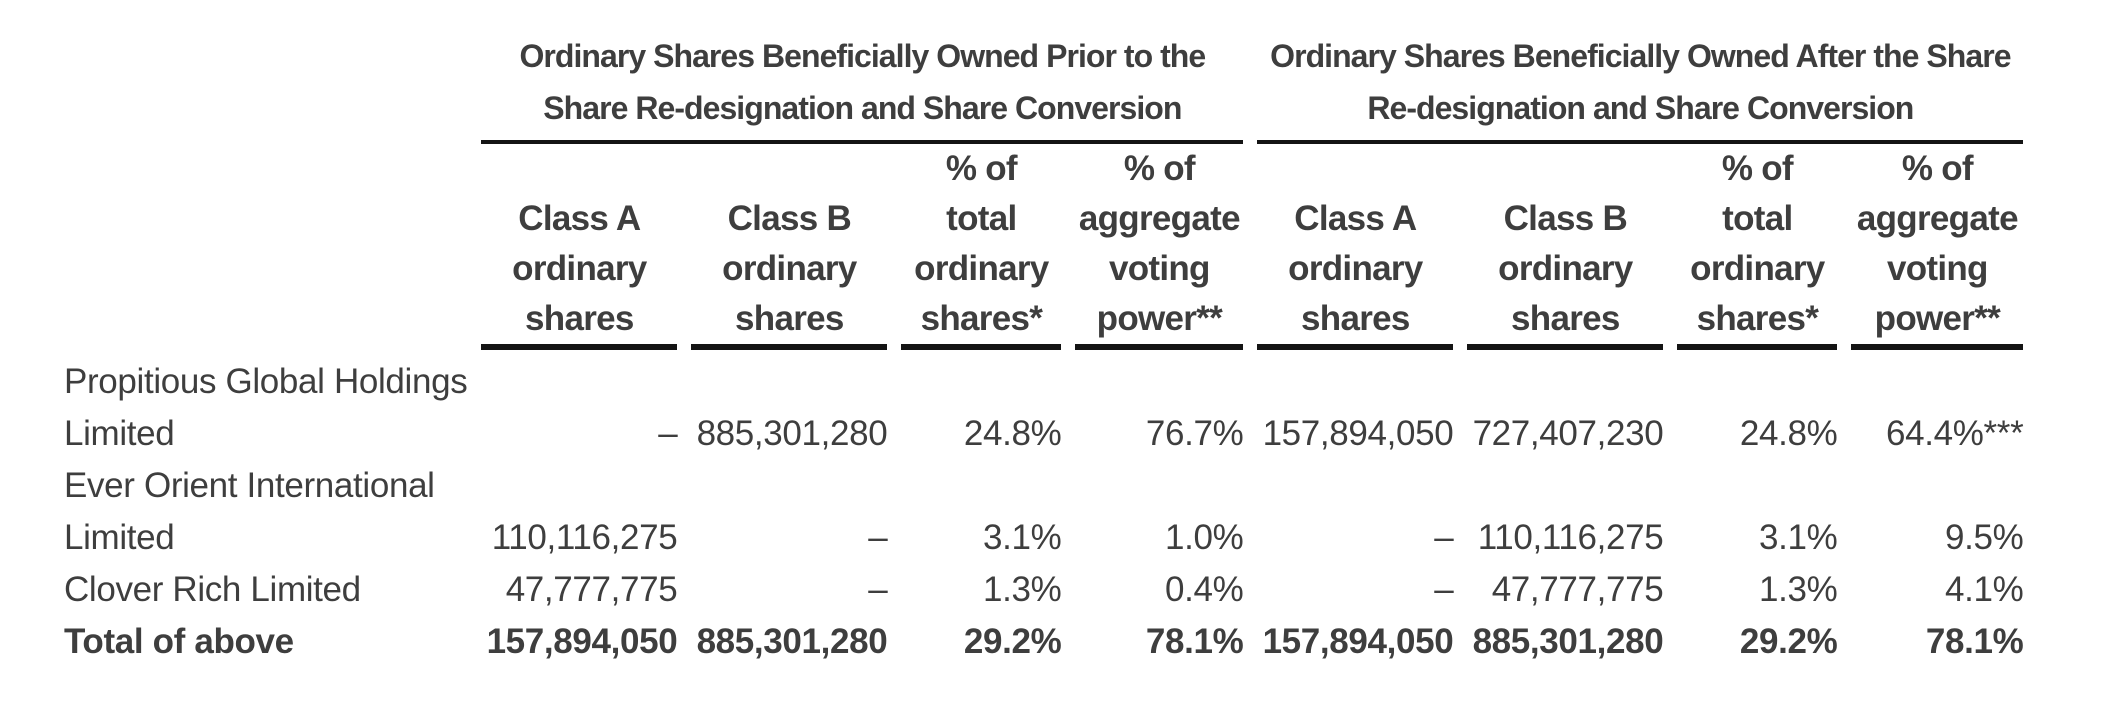 The image size is (2112, 712). Describe the element at coordinates (1568, 433) in the screenshot. I see `value-cell: 727,407,230` at that location.